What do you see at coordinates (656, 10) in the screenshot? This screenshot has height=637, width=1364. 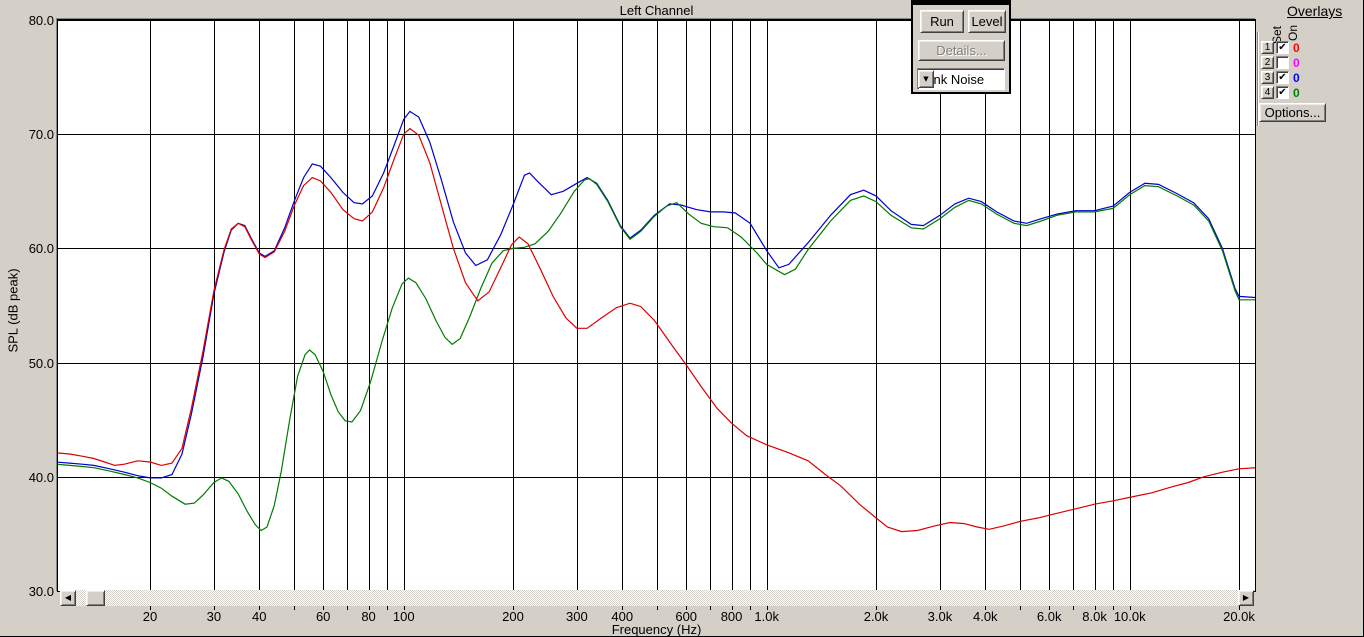 I see `chart-title: Left Channel` at bounding box center [656, 10].